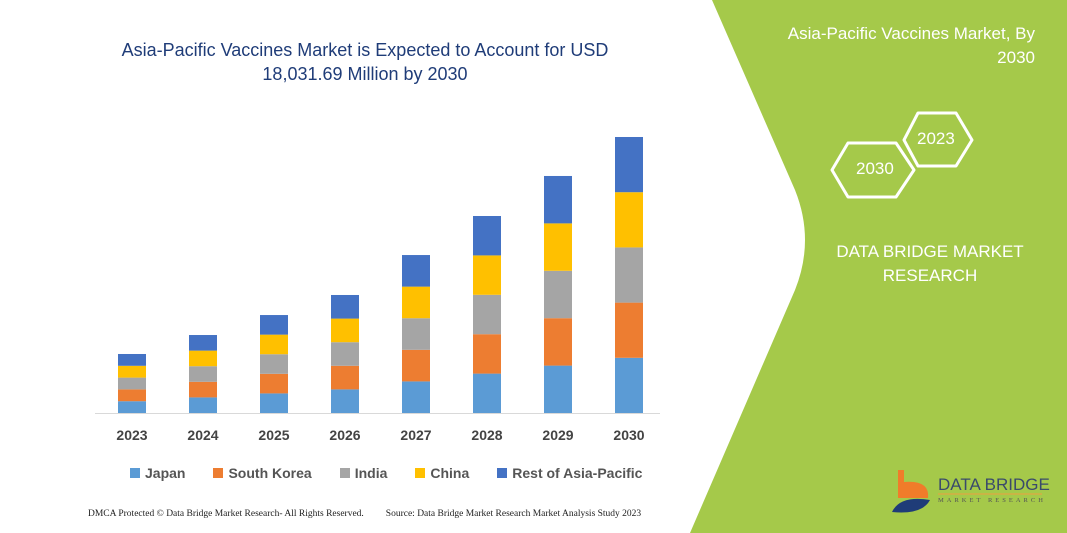 The height and width of the screenshot is (533, 1067). I want to click on bar-segment-china-2030, so click(629, 220).